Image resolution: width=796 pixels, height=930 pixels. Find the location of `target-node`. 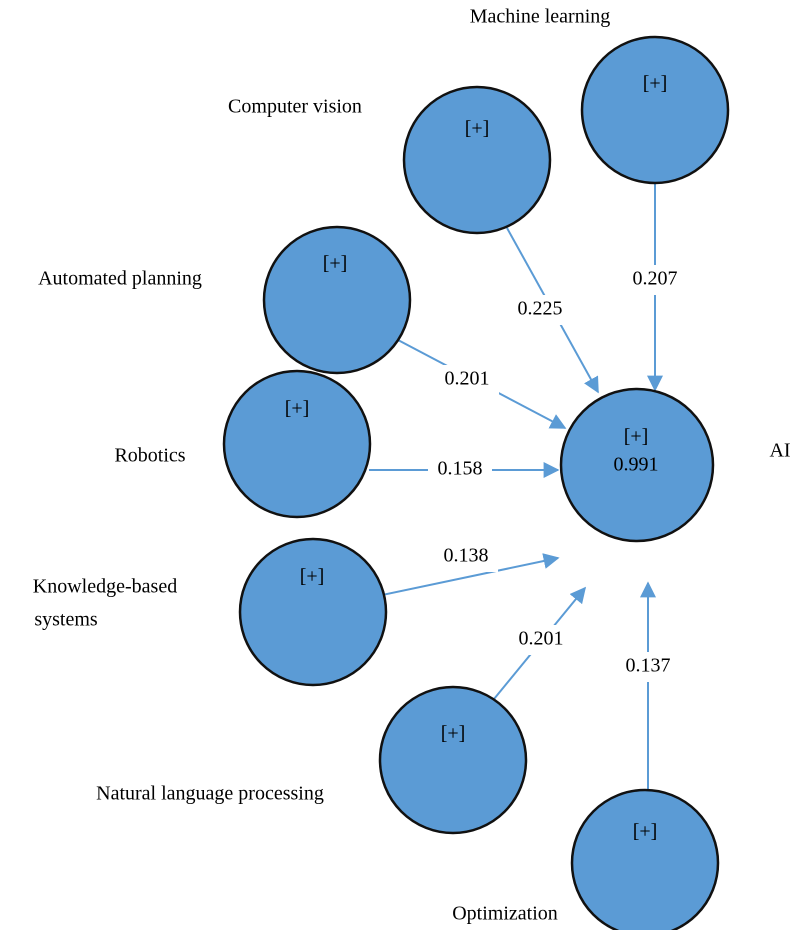

target-node is located at coordinates (637, 465).